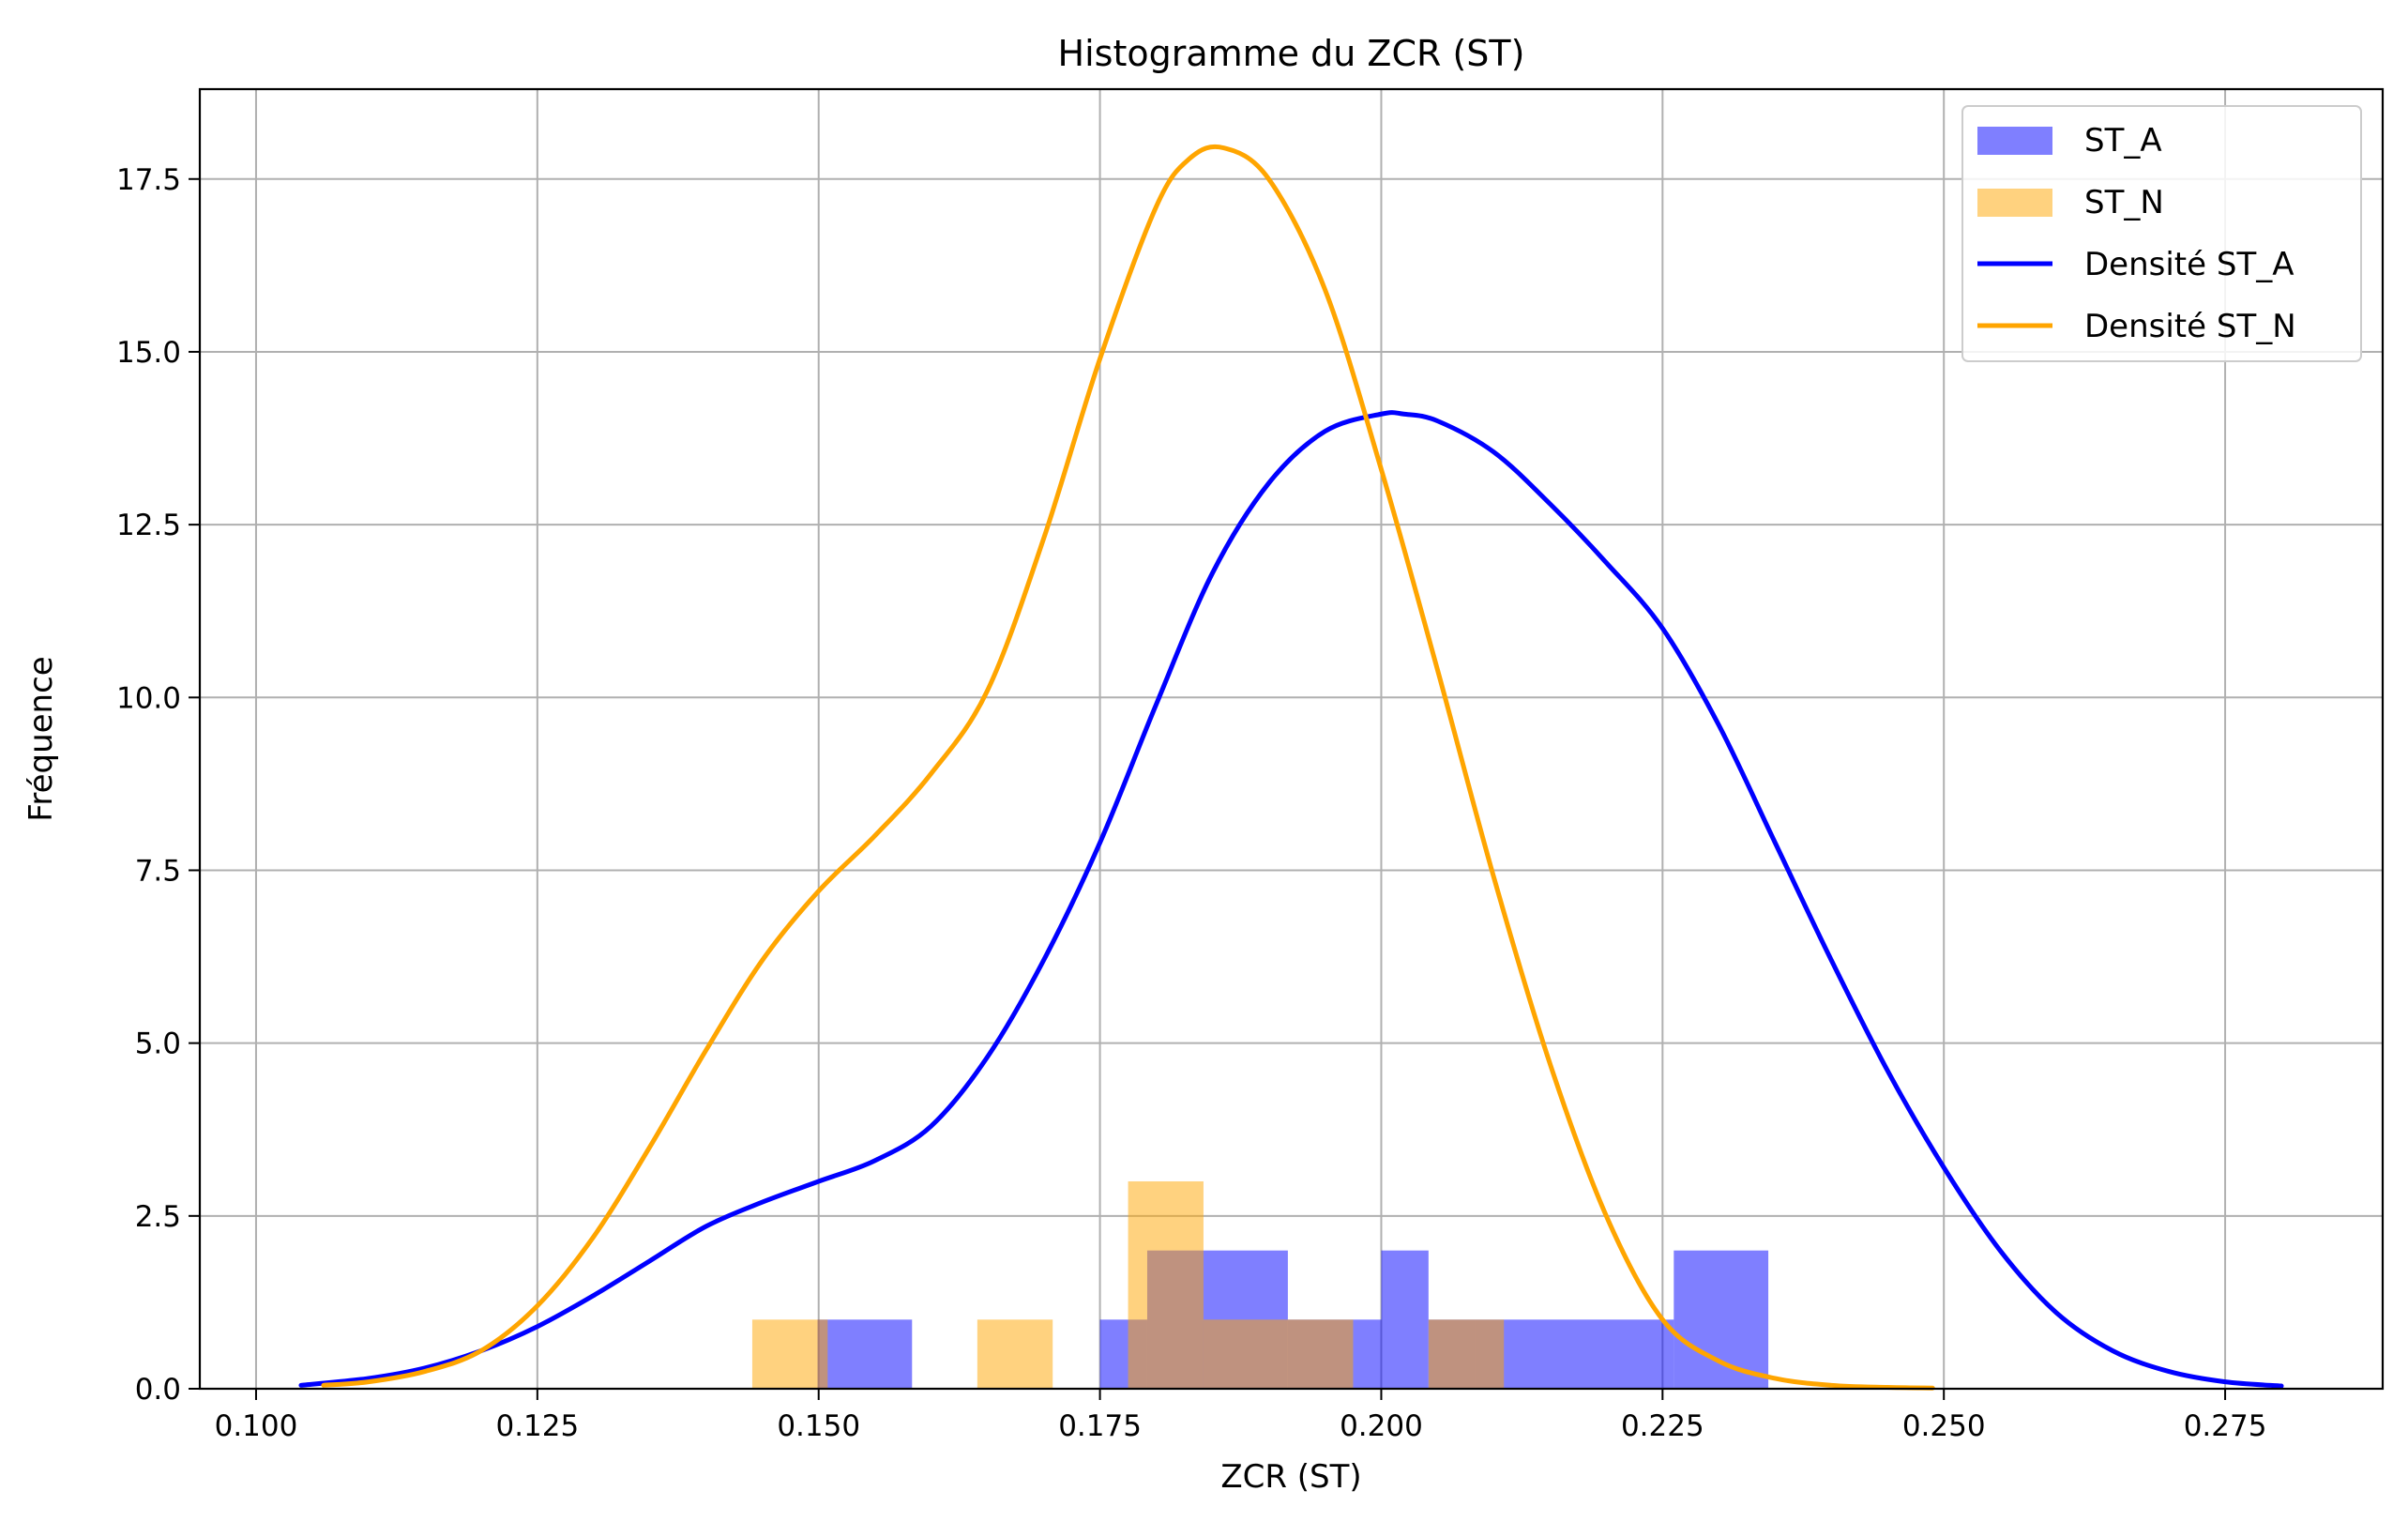  I want to click on x-tick-label: 0.125, so click(537, 1426).